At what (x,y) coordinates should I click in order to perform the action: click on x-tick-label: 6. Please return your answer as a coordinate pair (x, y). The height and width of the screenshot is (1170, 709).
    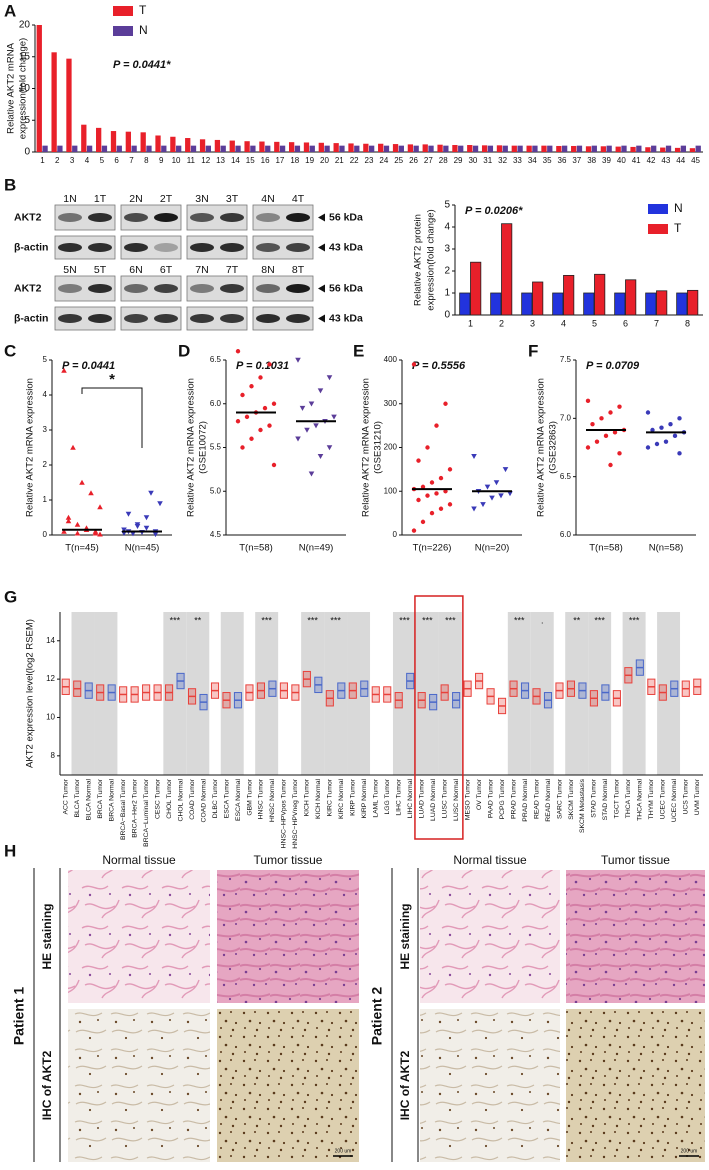
    Looking at the image, I should click on (116, 160).